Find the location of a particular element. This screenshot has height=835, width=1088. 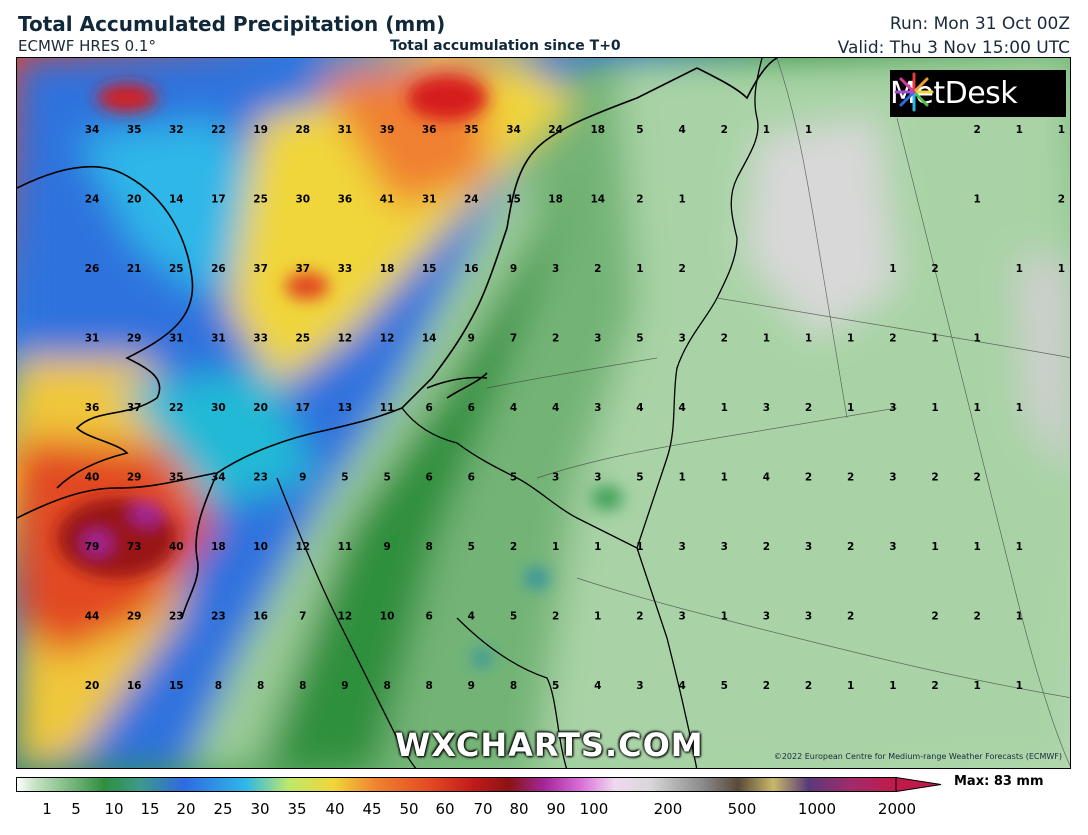

scale-tick-label: 90 is located at coordinates (556, 809).